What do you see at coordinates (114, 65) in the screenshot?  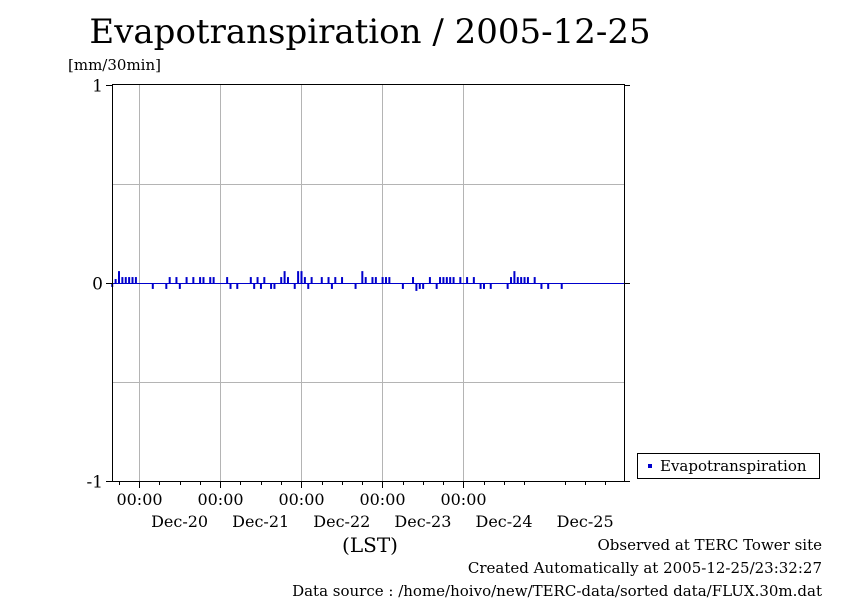 I see `y-axis-unit-label: [mm/30min]` at bounding box center [114, 65].